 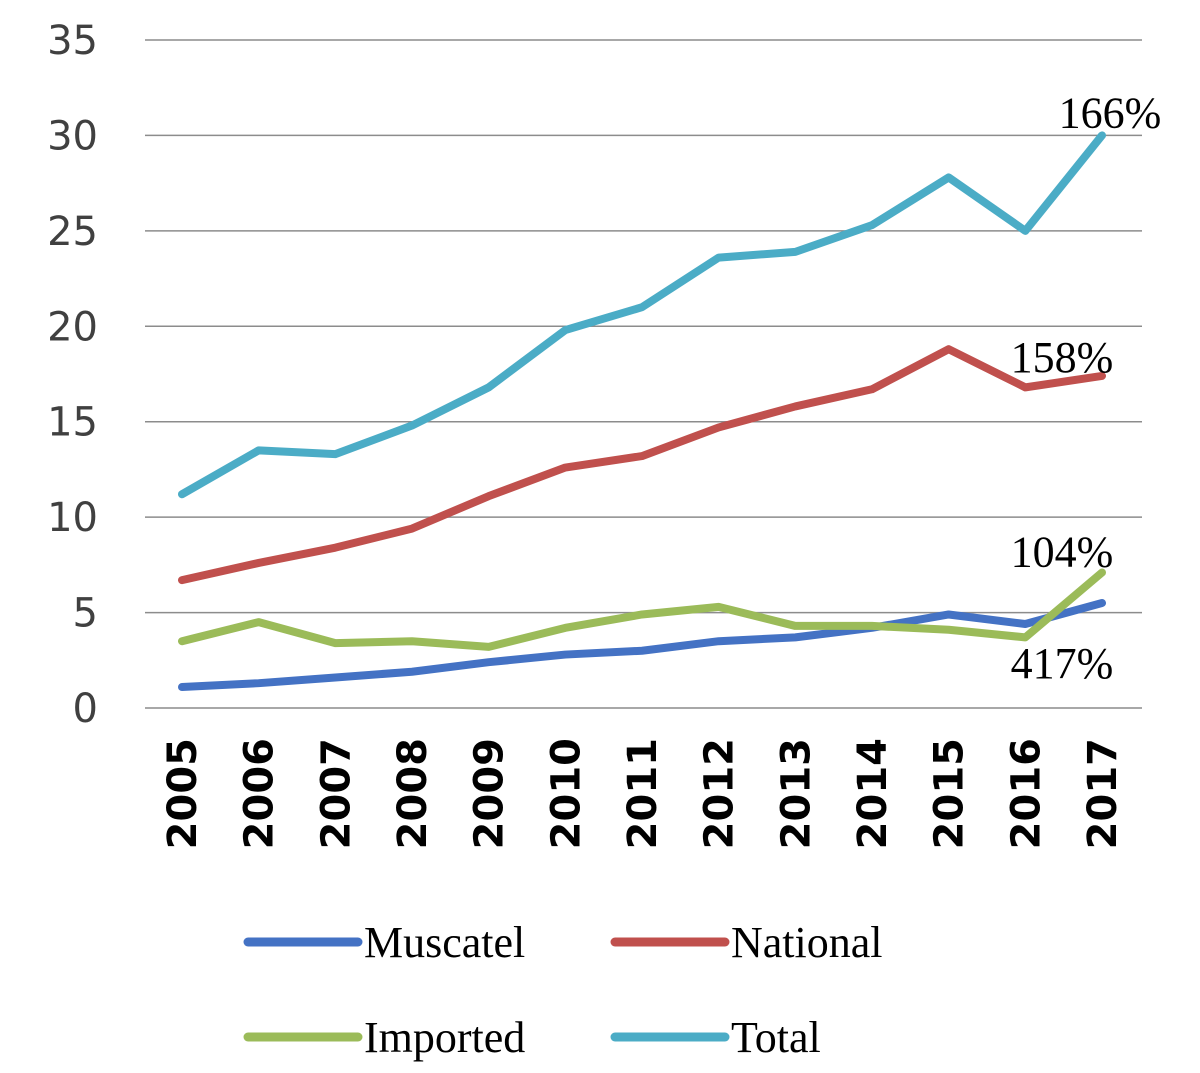 I want to click on x-tick-label: 2012, so click(x=720, y=793).